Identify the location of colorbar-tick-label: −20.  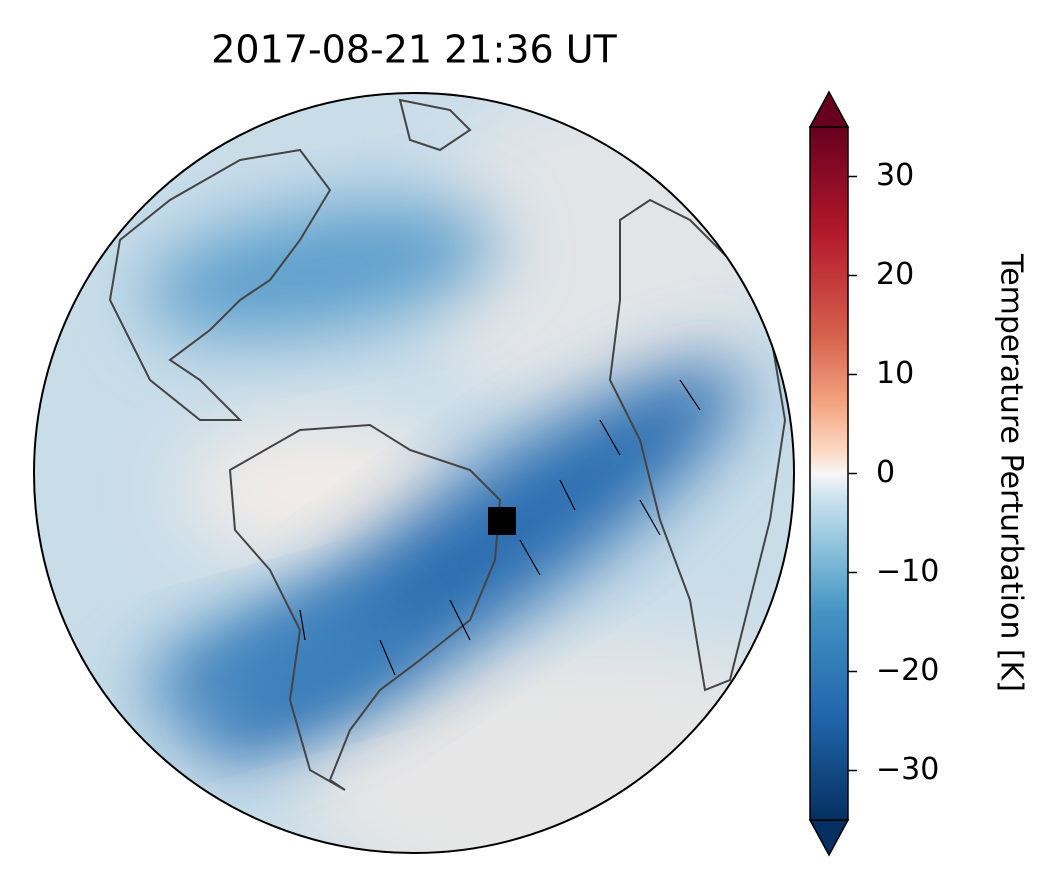
(907, 670).